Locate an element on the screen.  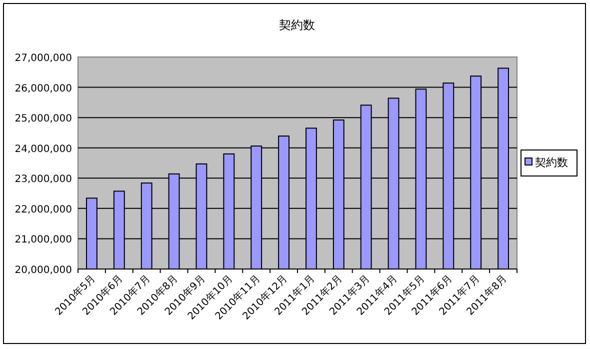
legend-label: 契約数 is located at coordinates (551, 162).